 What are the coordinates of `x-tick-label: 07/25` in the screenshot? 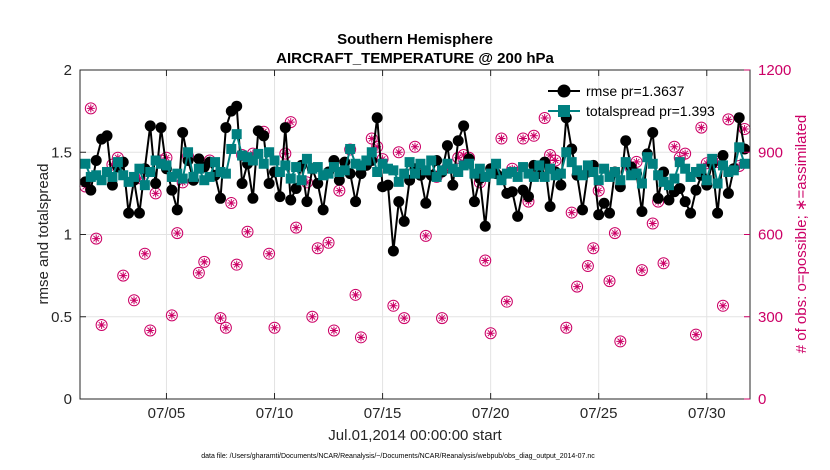 It's located at (599, 413).